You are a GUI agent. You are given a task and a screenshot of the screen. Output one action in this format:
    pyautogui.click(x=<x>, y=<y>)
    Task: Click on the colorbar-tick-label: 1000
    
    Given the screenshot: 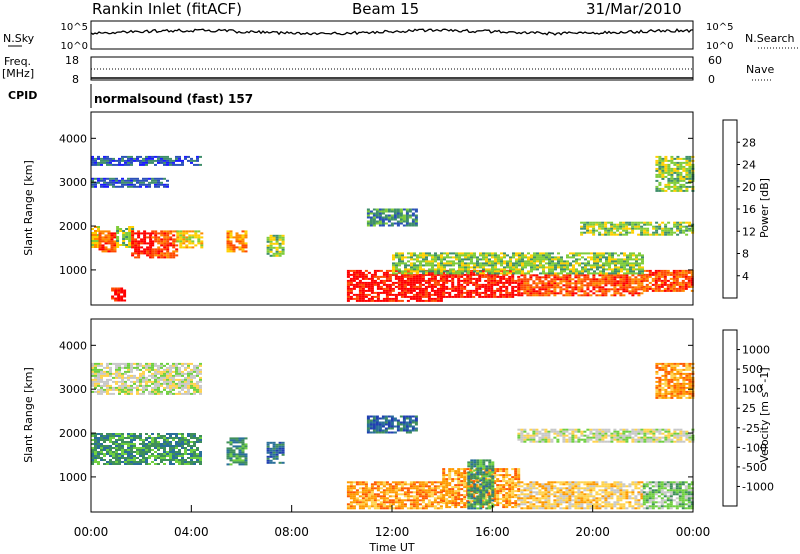 What is the action you would take?
    pyautogui.click(x=756, y=350)
    